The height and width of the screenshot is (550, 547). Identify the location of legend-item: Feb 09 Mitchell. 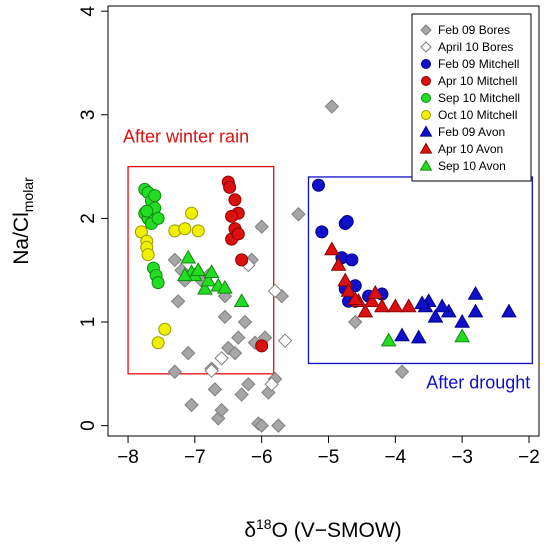
(470, 64).